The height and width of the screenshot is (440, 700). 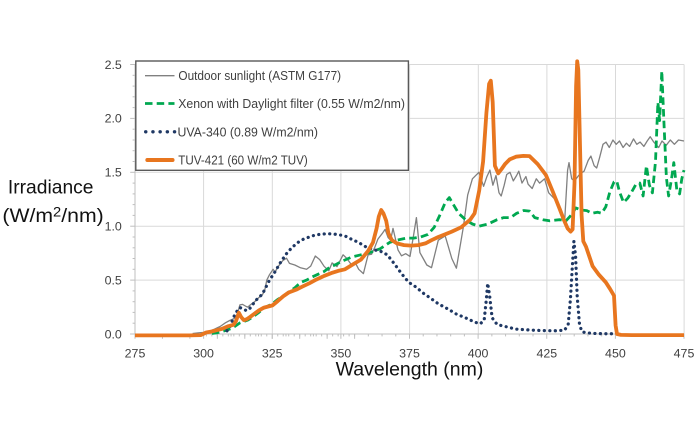 I want to click on svg-text: 0.0, so click(x=113, y=334).